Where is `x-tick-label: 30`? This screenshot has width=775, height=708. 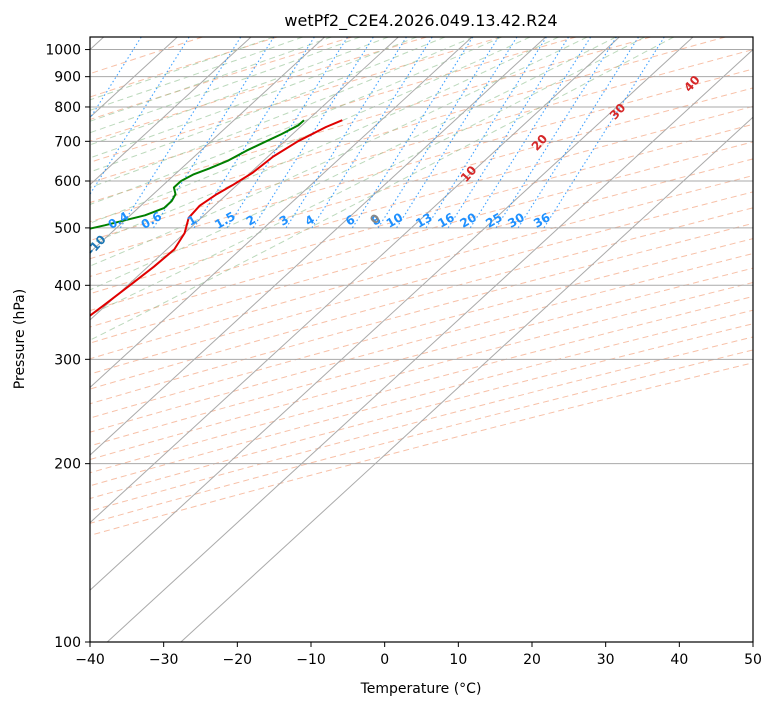
x-tick-label: 30 is located at coordinates (606, 660).